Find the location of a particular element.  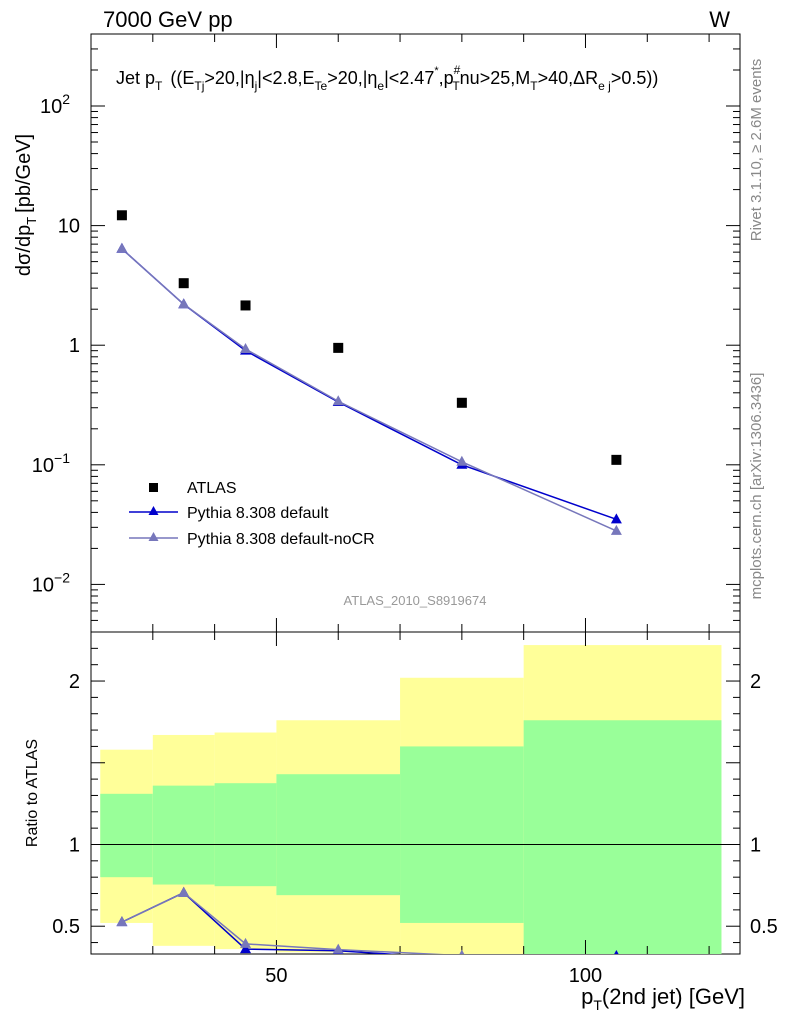

ratio-tick-label-right: 0.5 is located at coordinates (764, 927).